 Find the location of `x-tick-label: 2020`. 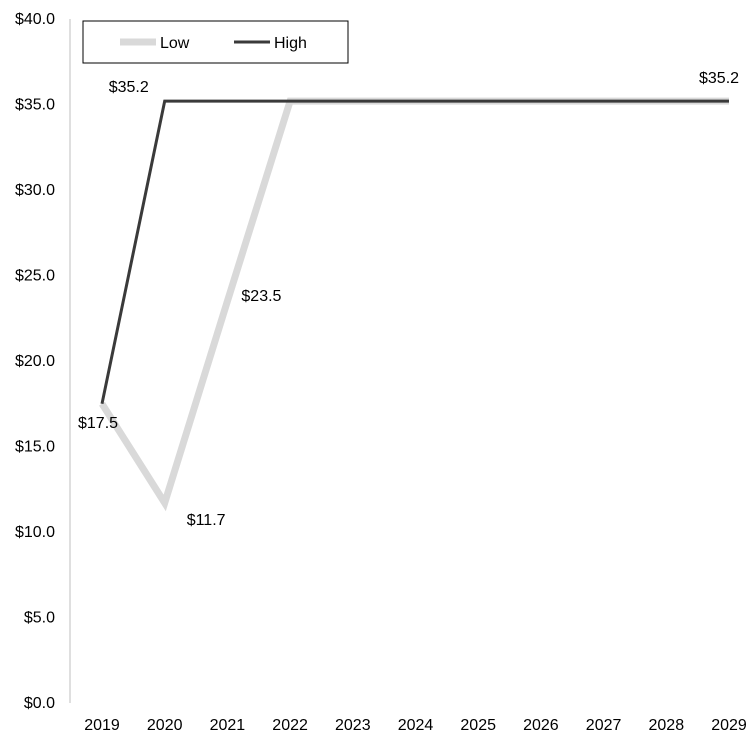

x-tick-label: 2020 is located at coordinates (165, 725).